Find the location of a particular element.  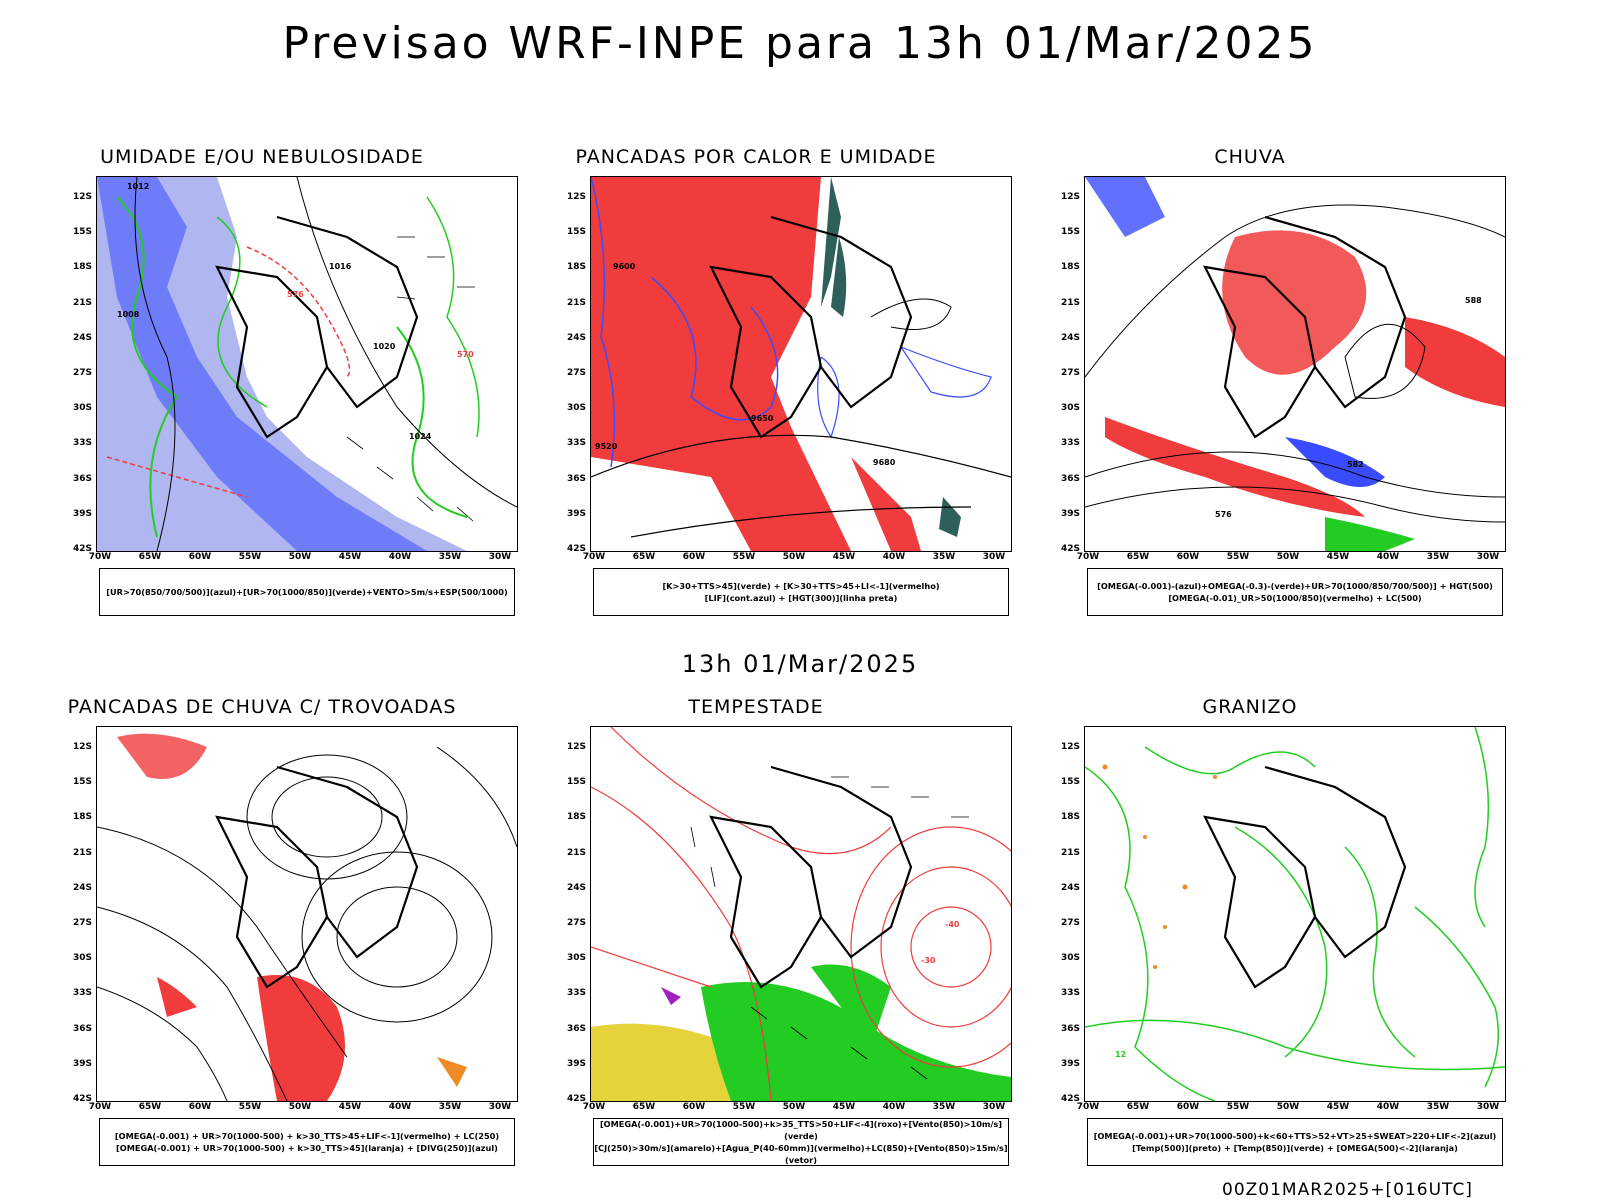

svg-text: 1008 is located at coordinates (128, 314).